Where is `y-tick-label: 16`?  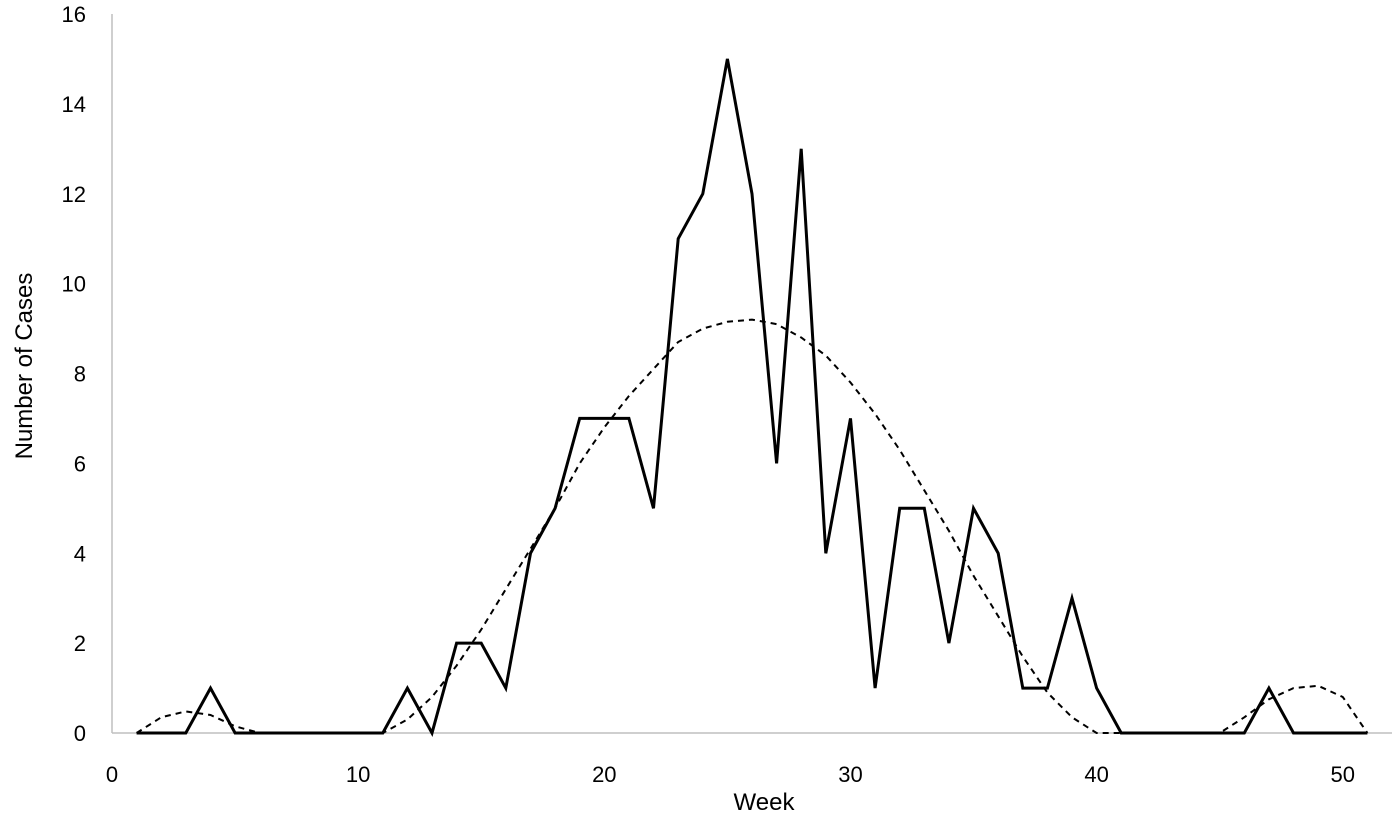
y-tick-label: 16 is located at coordinates (74, 14).